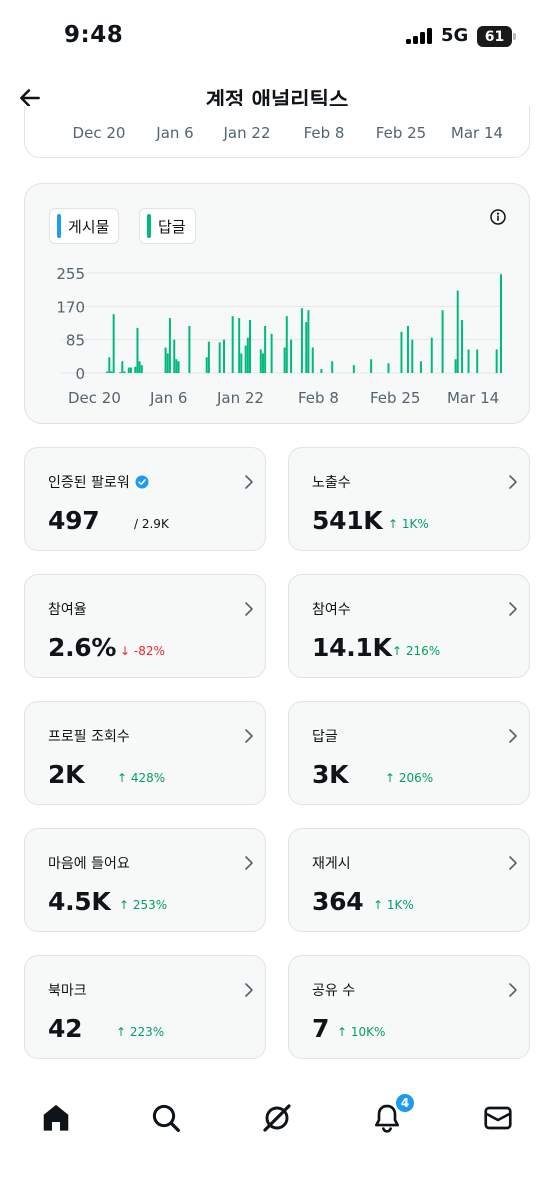  I want to click on stat-card: 공유 수 7 ↑ 10K%, so click(409, 1007).